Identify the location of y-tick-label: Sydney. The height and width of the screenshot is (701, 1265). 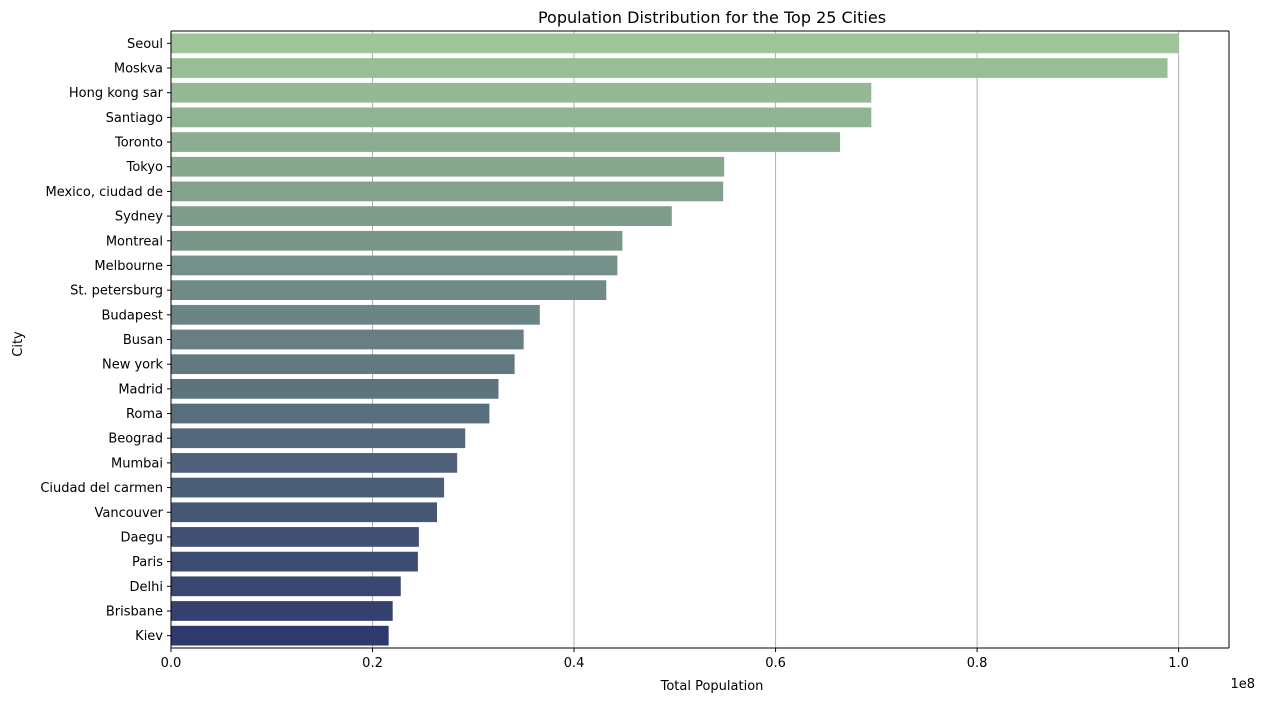
(139, 217).